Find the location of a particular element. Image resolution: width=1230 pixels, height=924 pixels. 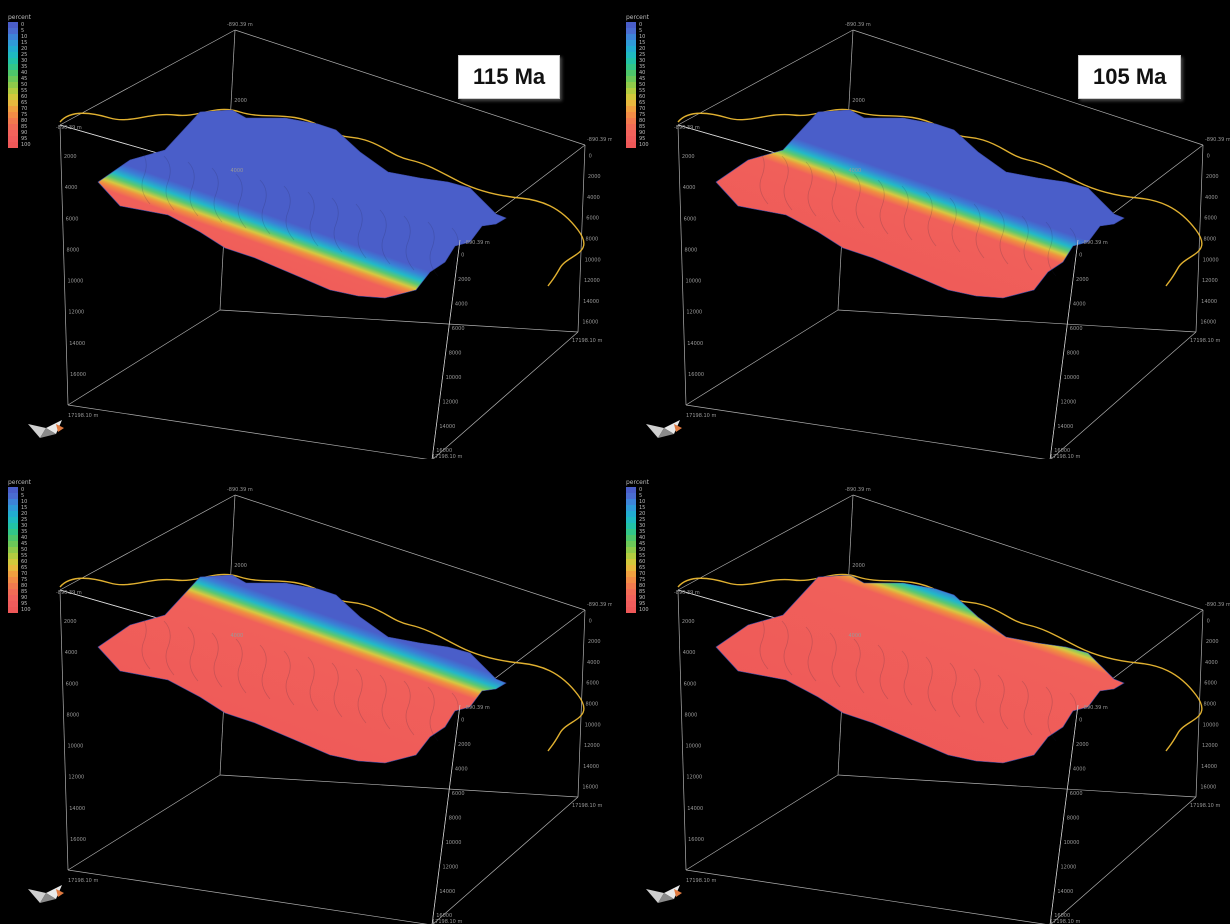

legend-entry: 60 is located at coordinates (637, 562).